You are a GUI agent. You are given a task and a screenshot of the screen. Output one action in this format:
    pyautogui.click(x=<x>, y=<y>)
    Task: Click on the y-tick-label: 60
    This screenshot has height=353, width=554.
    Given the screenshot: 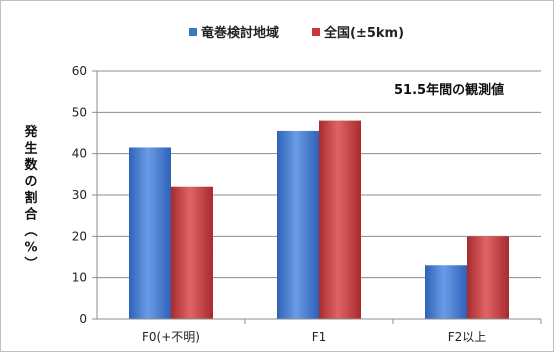 What is the action you would take?
    pyautogui.click(x=79, y=71)
    